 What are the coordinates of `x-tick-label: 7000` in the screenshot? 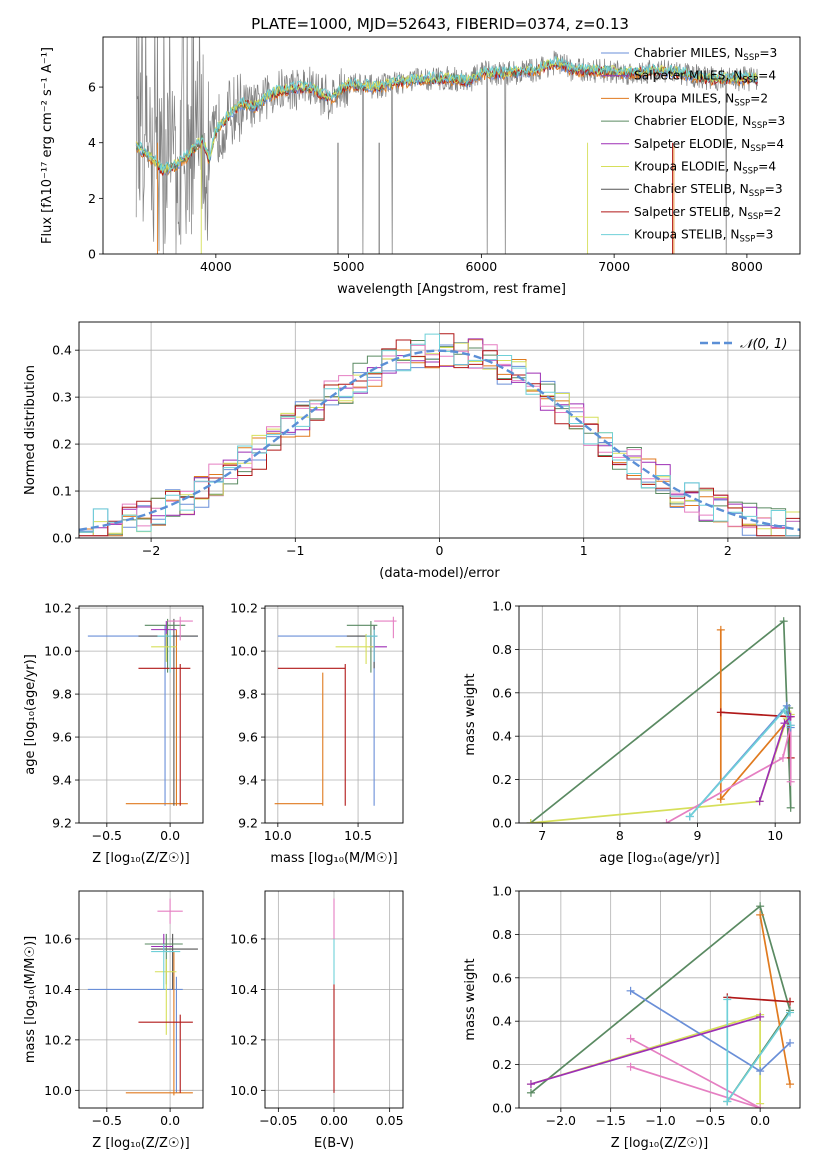 It's located at (614, 266).